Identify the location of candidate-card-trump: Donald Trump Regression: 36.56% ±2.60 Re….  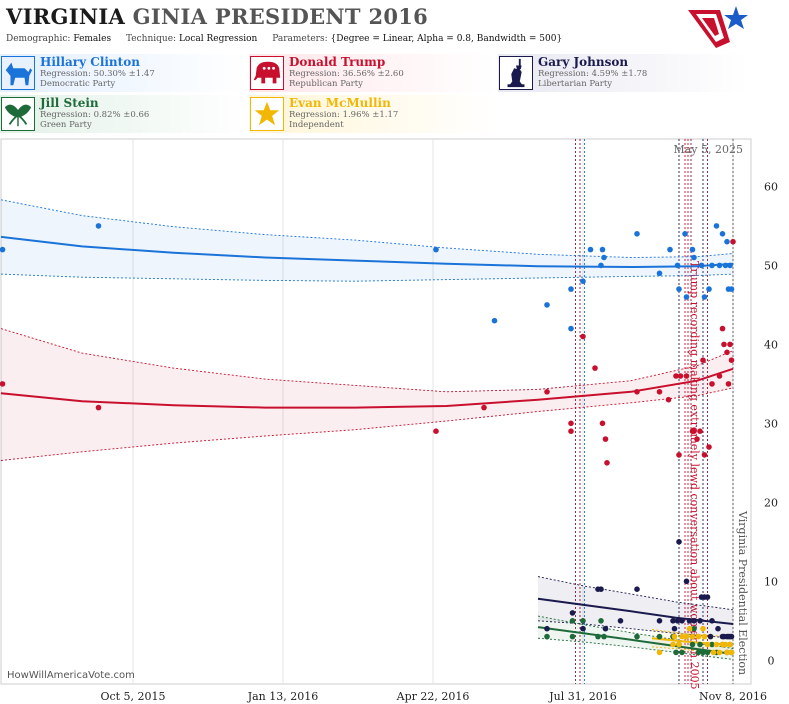
(373, 73).